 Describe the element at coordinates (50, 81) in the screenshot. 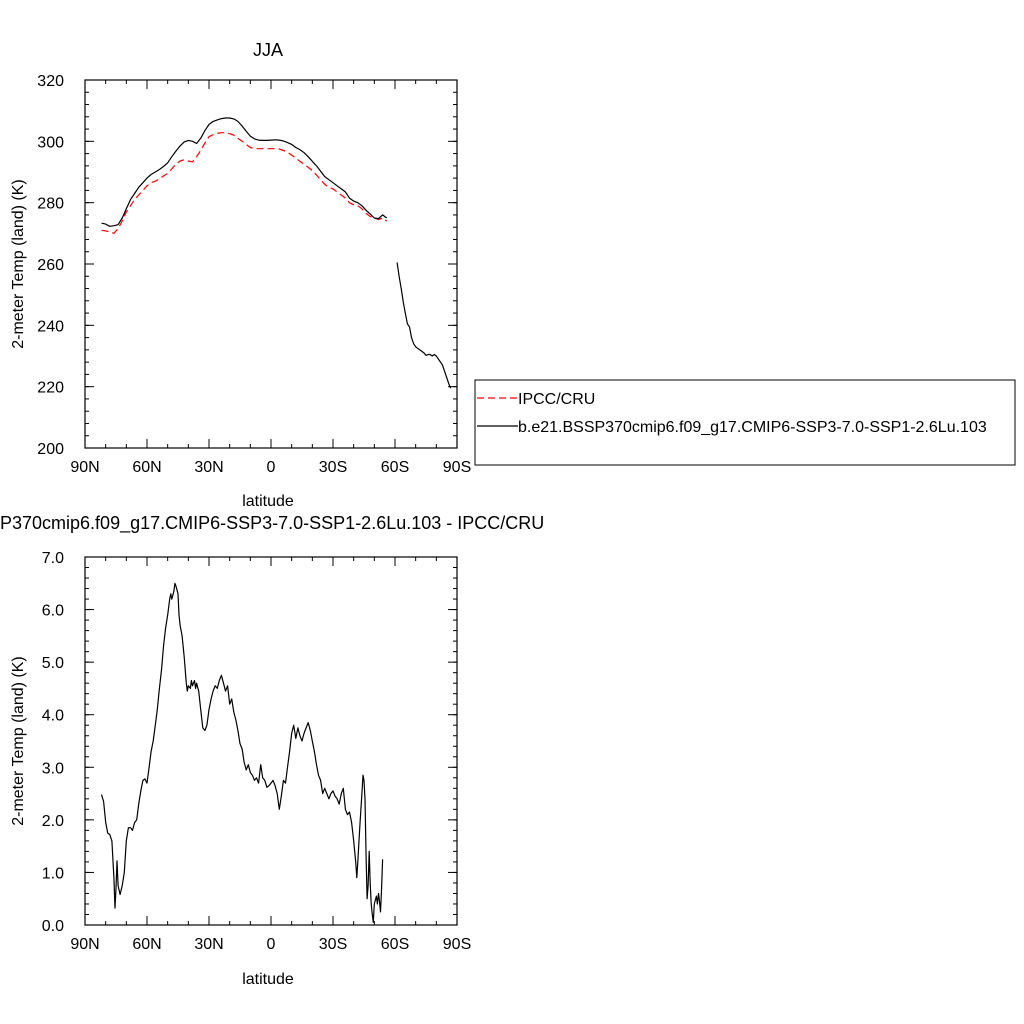

I see `y-tick-label: 320` at that location.